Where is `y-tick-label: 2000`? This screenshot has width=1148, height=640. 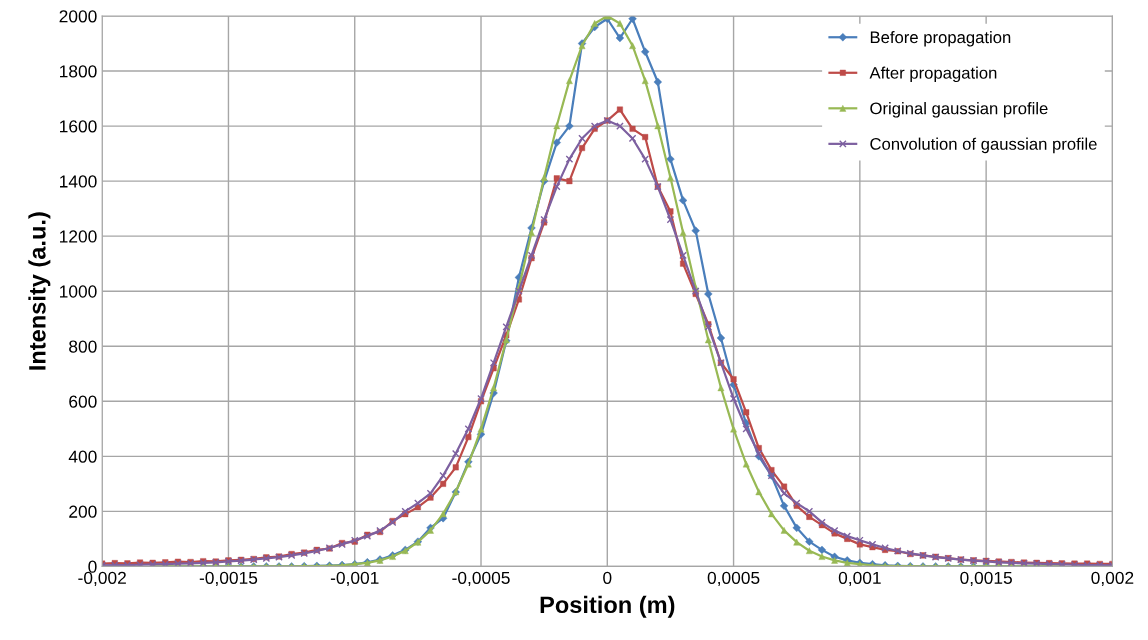
y-tick-label: 2000 is located at coordinates (78, 16).